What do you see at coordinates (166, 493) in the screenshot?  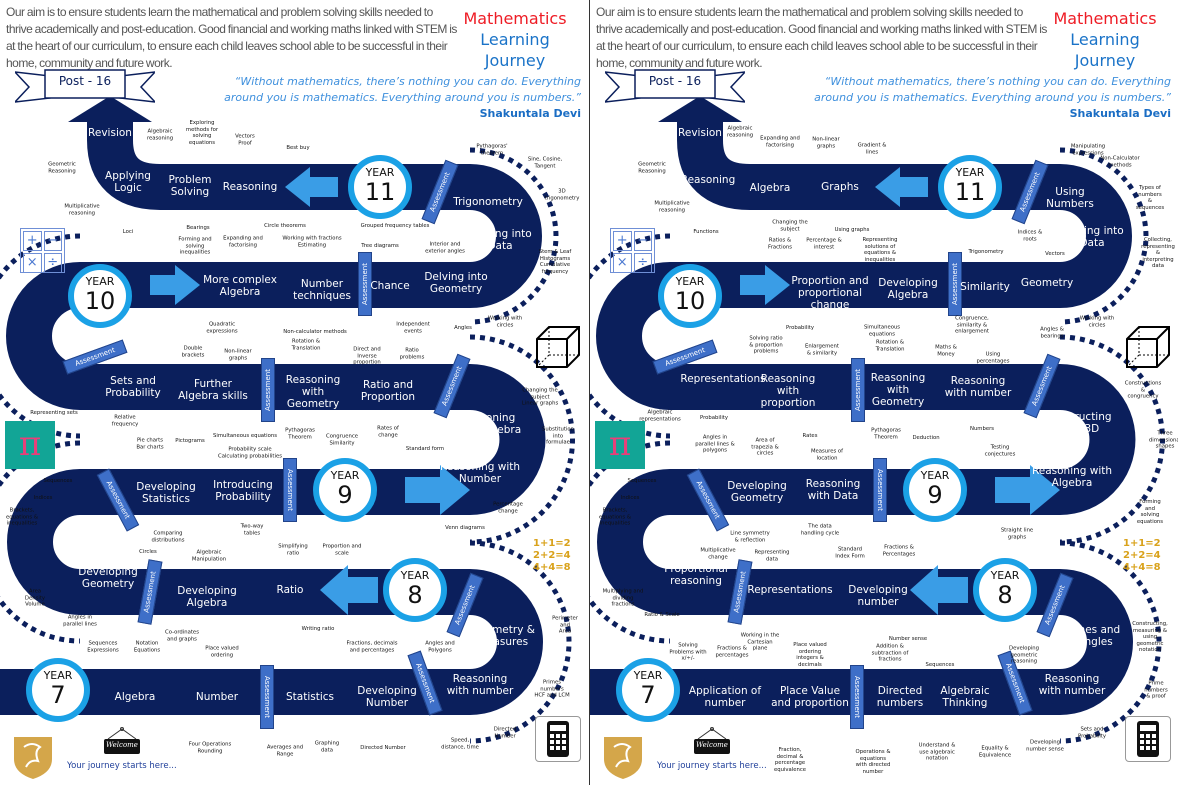 I see `topic-developing-statistics: Developing Statistics` at bounding box center [166, 493].